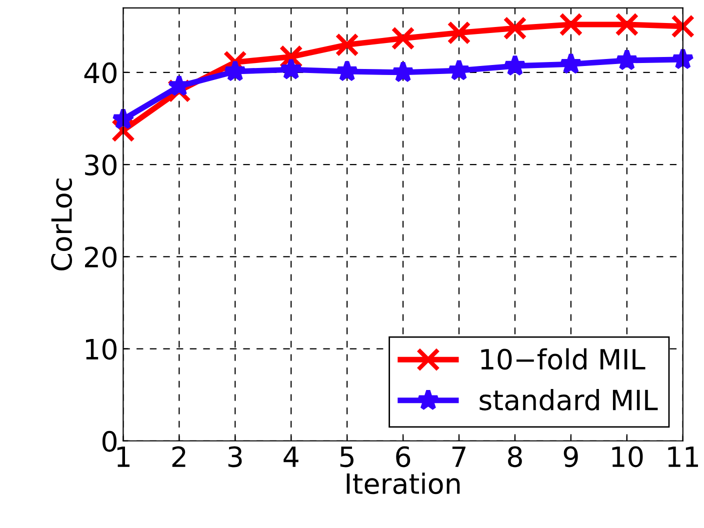 This screenshot has height=528, width=704. What do you see at coordinates (109, 441) in the screenshot?
I see `y-tick-label: 0` at bounding box center [109, 441].